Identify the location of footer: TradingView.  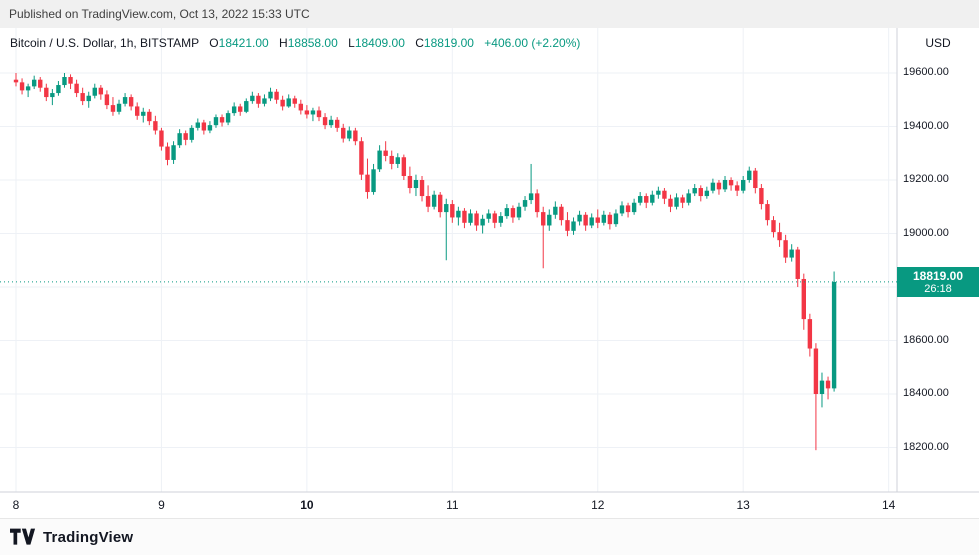
(489, 536).